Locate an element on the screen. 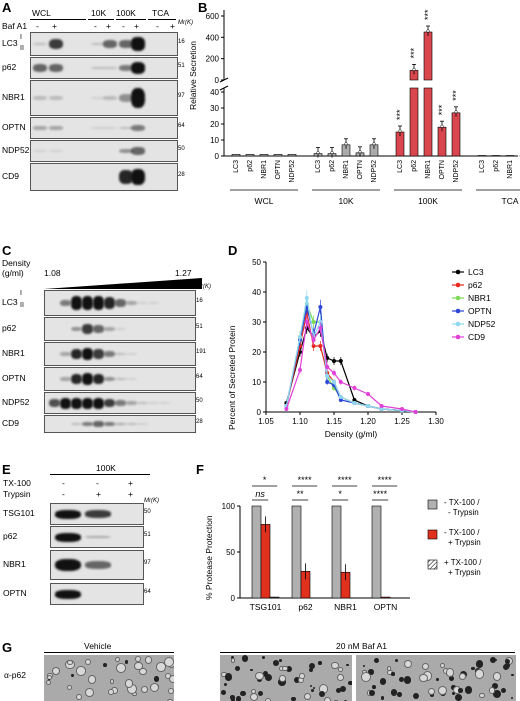 The image size is (520, 701). vehicle-label: Vehicle is located at coordinates (98, 646).